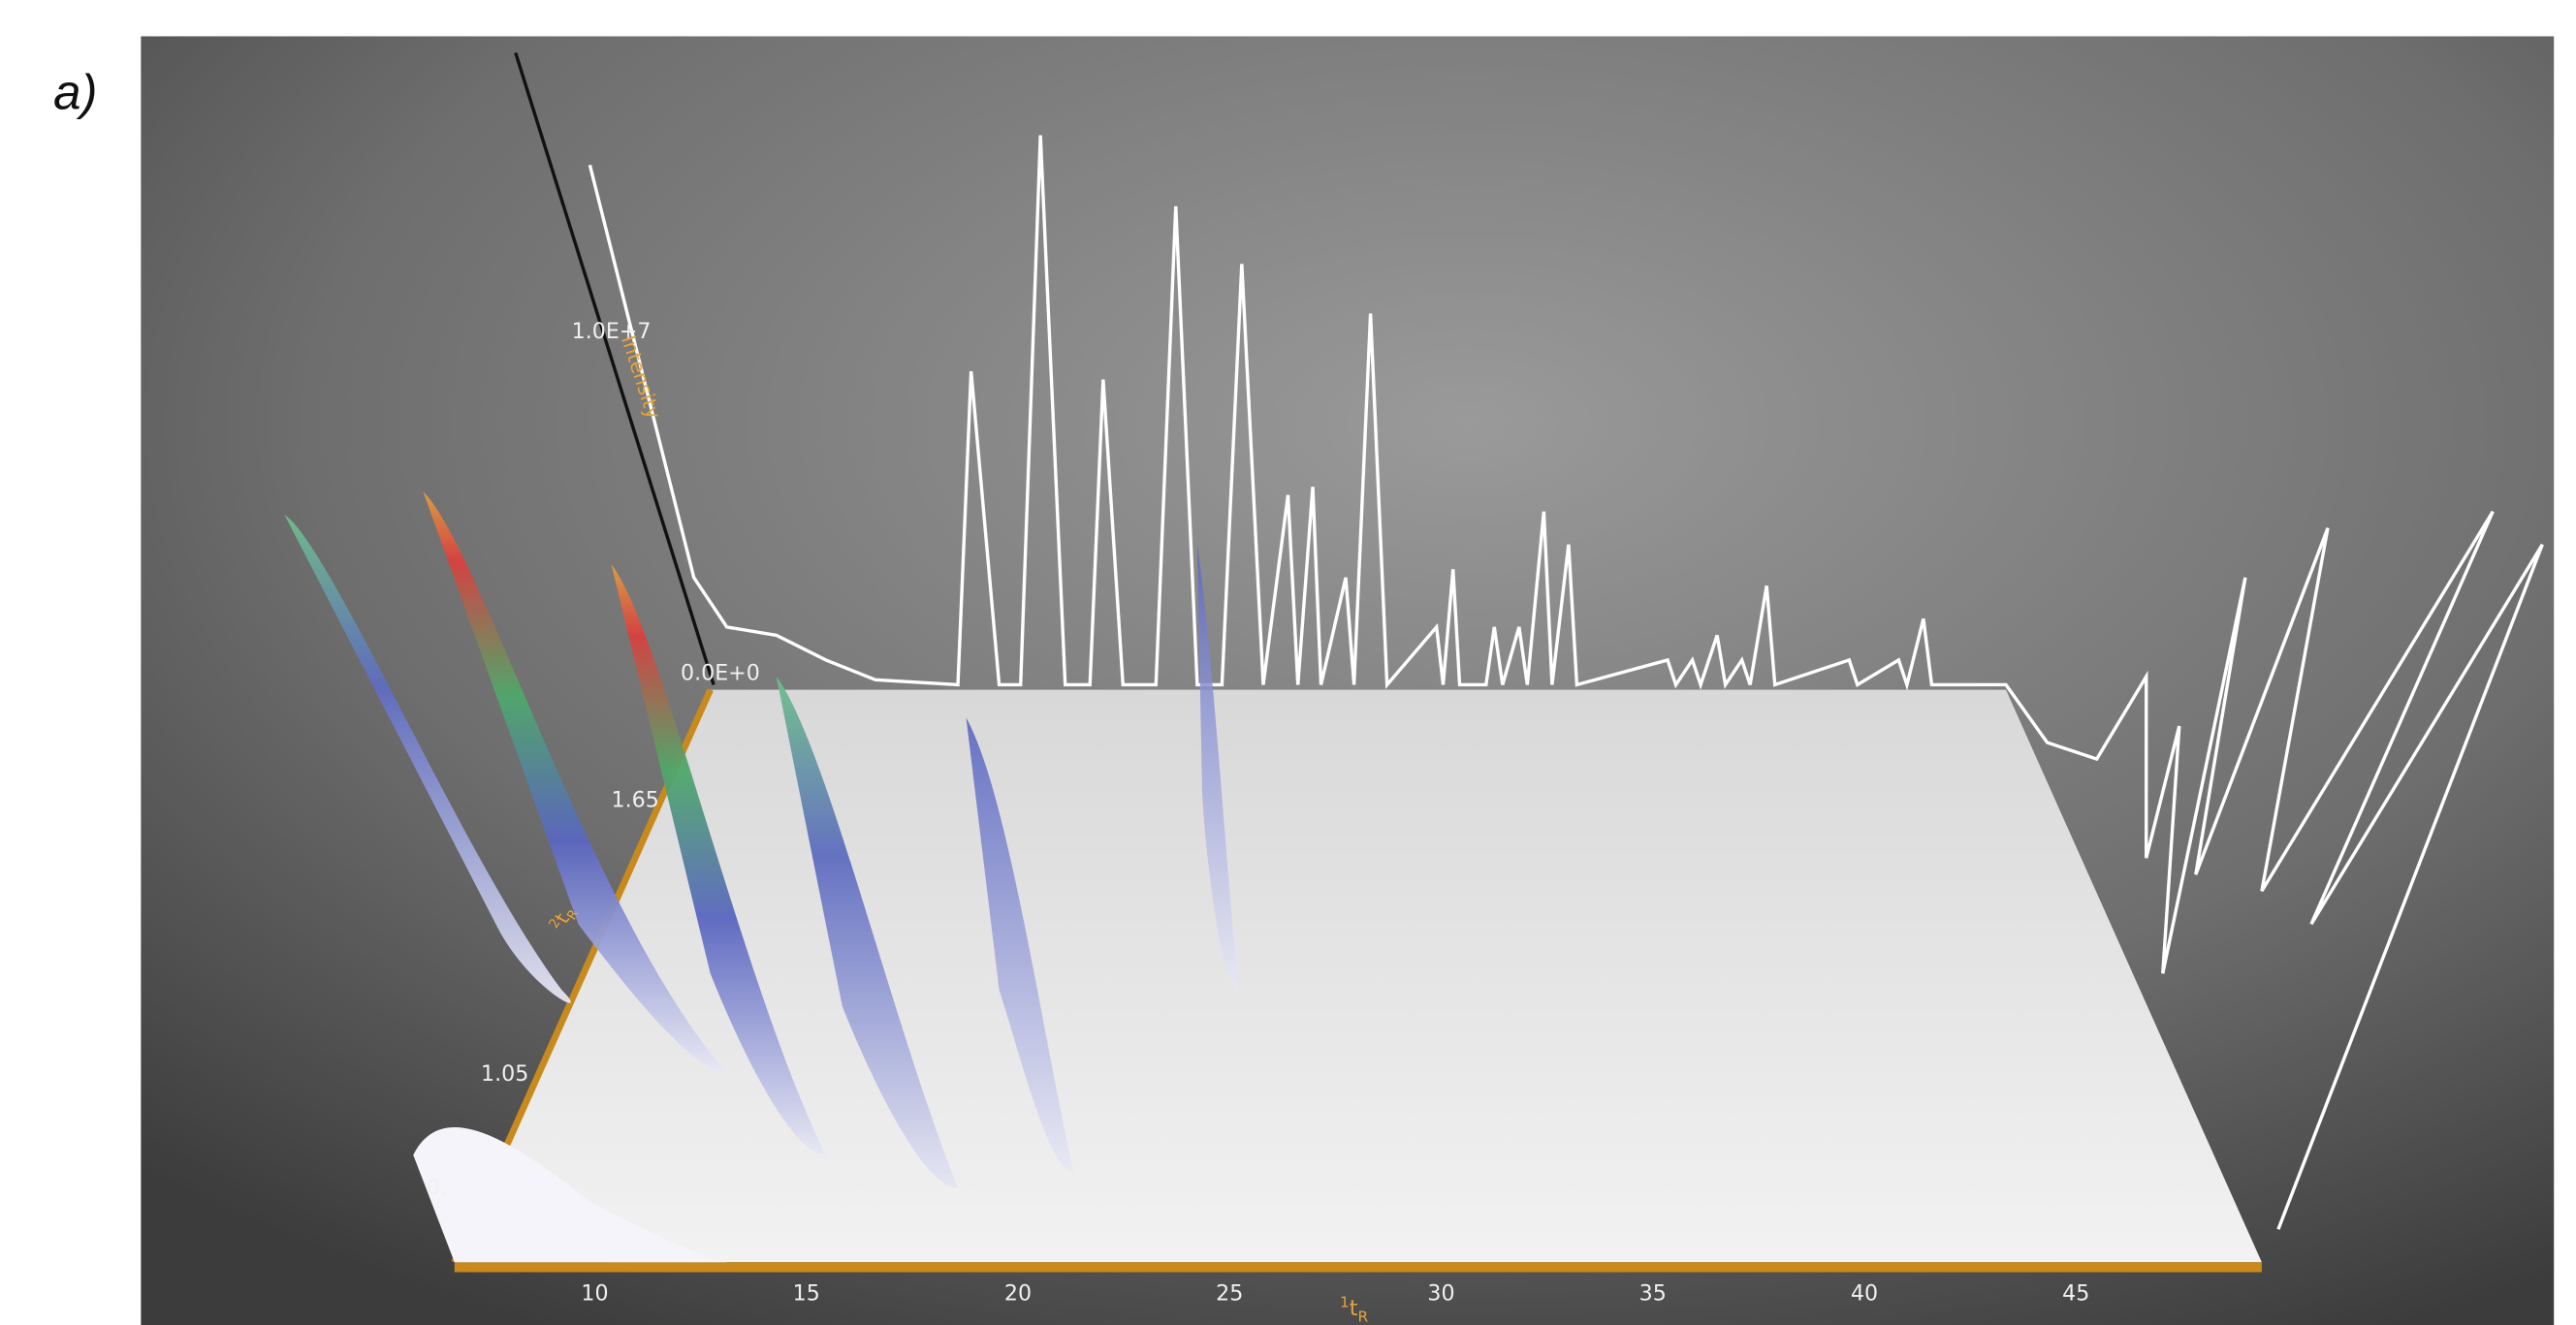 This screenshot has height=1325, width=2576. Describe the element at coordinates (1018, 1293) in the screenshot. I see `x-tick-label: 20` at that location.